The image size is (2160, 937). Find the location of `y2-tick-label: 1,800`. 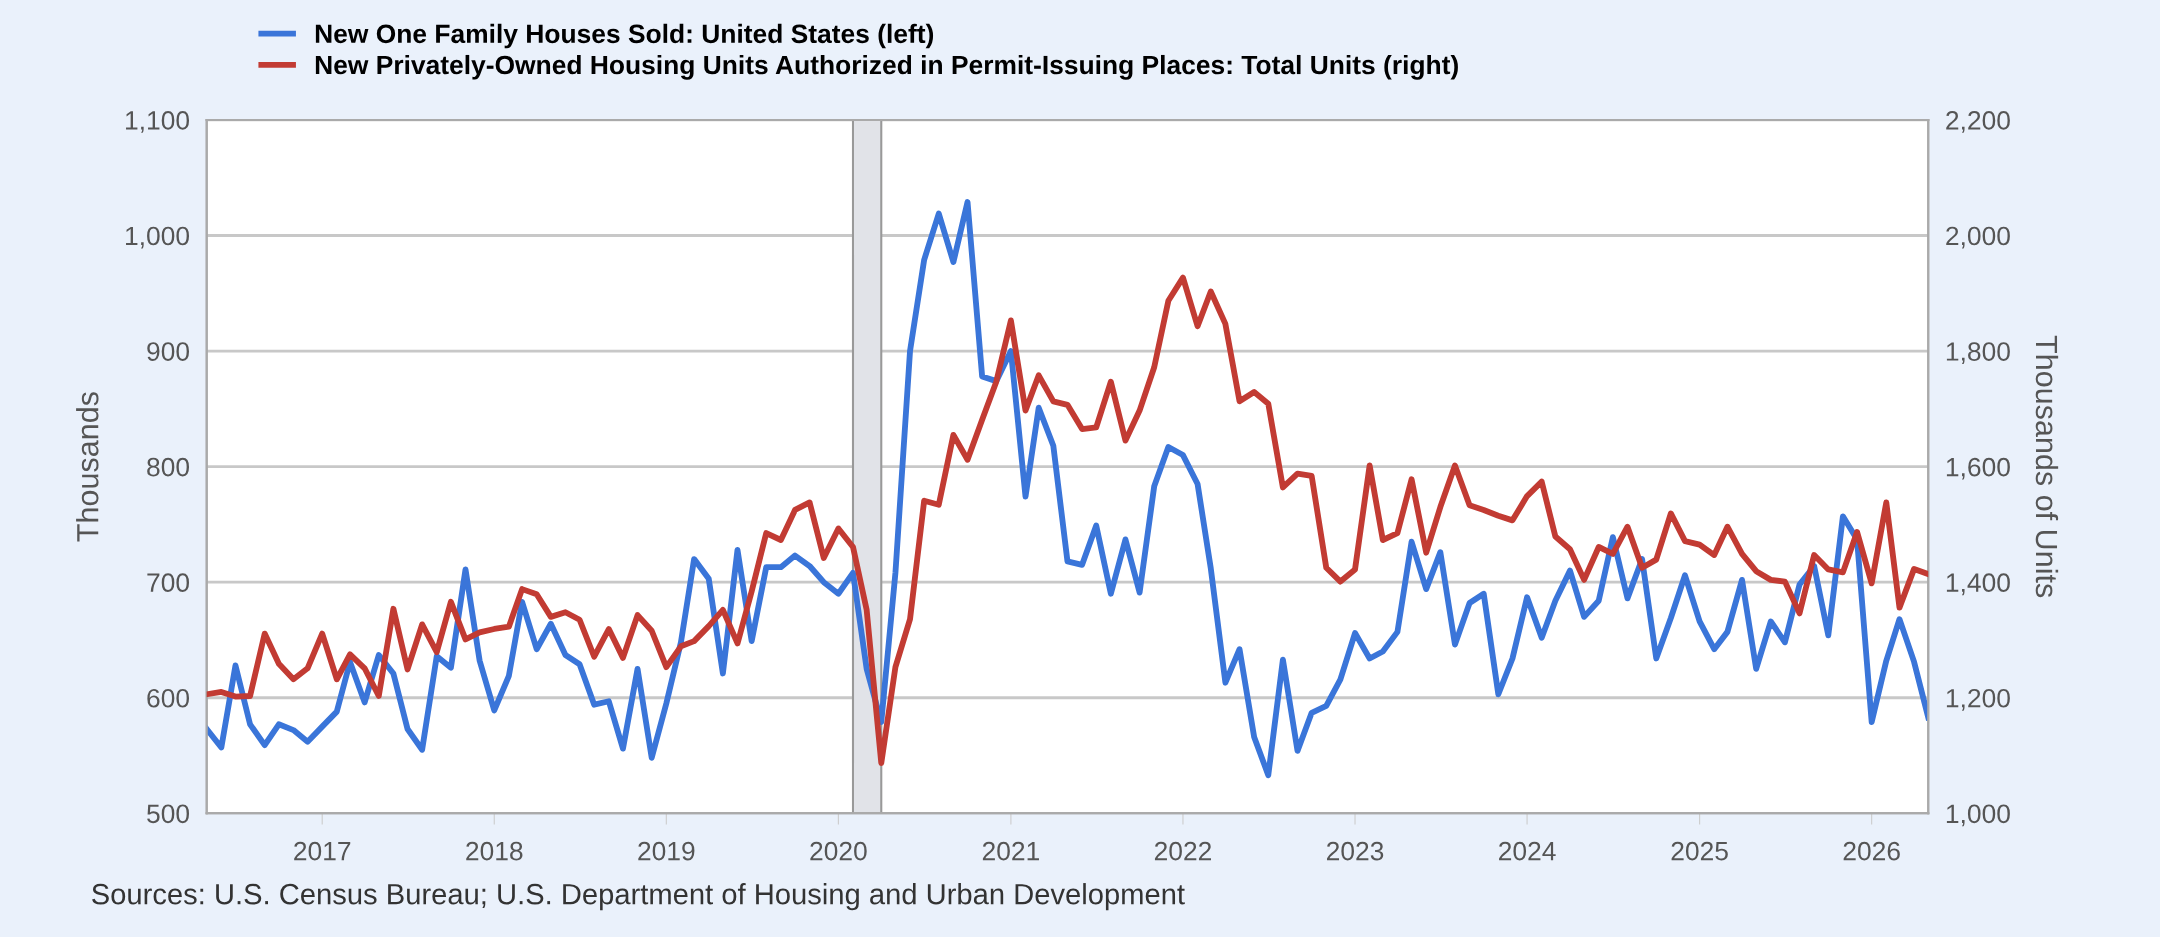

y2-tick-label: 1,800 is located at coordinates (1978, 353).